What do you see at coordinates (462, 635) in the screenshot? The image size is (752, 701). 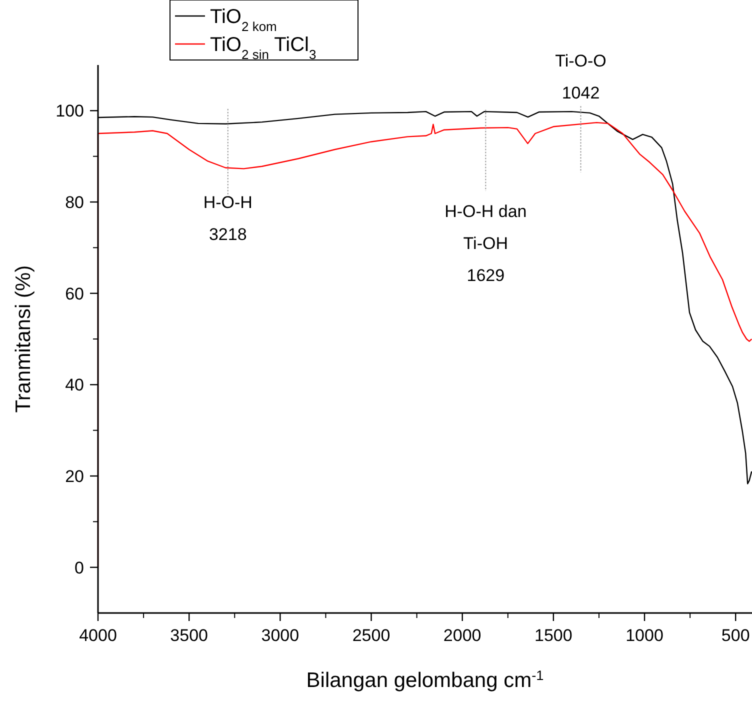 I see `x-tick-label: 2000` at bounding box center [462, 635].